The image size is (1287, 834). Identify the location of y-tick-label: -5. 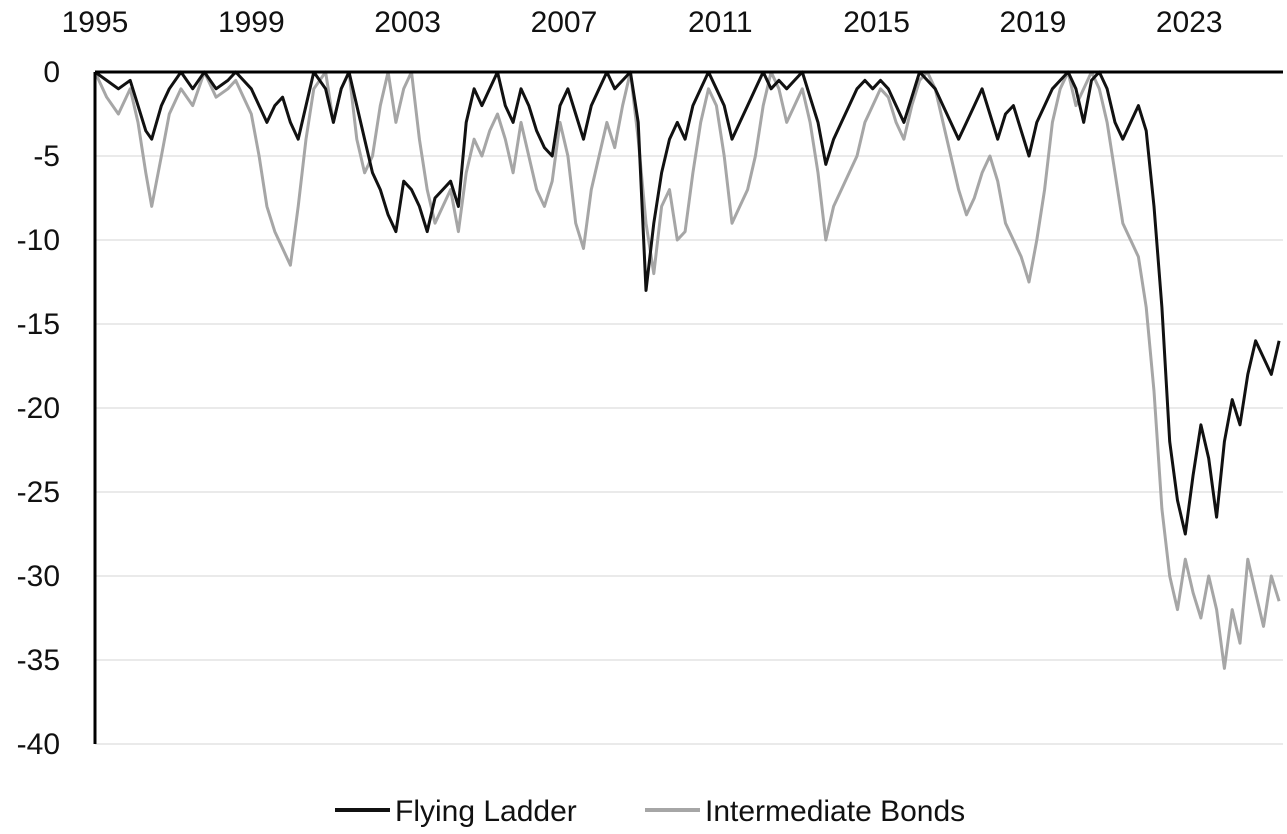
(46, 156).